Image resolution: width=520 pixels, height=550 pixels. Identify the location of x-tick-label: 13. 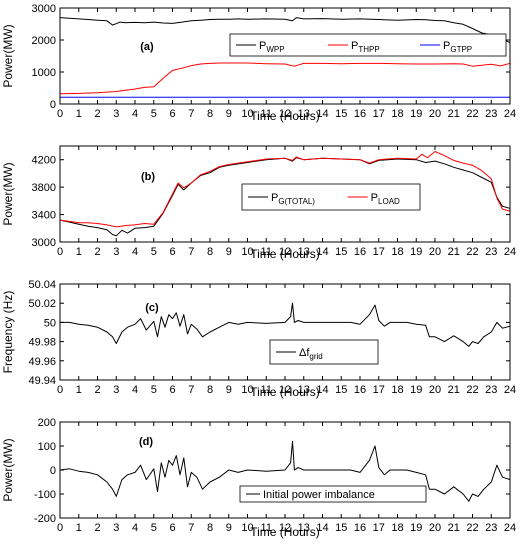
(304, 252).